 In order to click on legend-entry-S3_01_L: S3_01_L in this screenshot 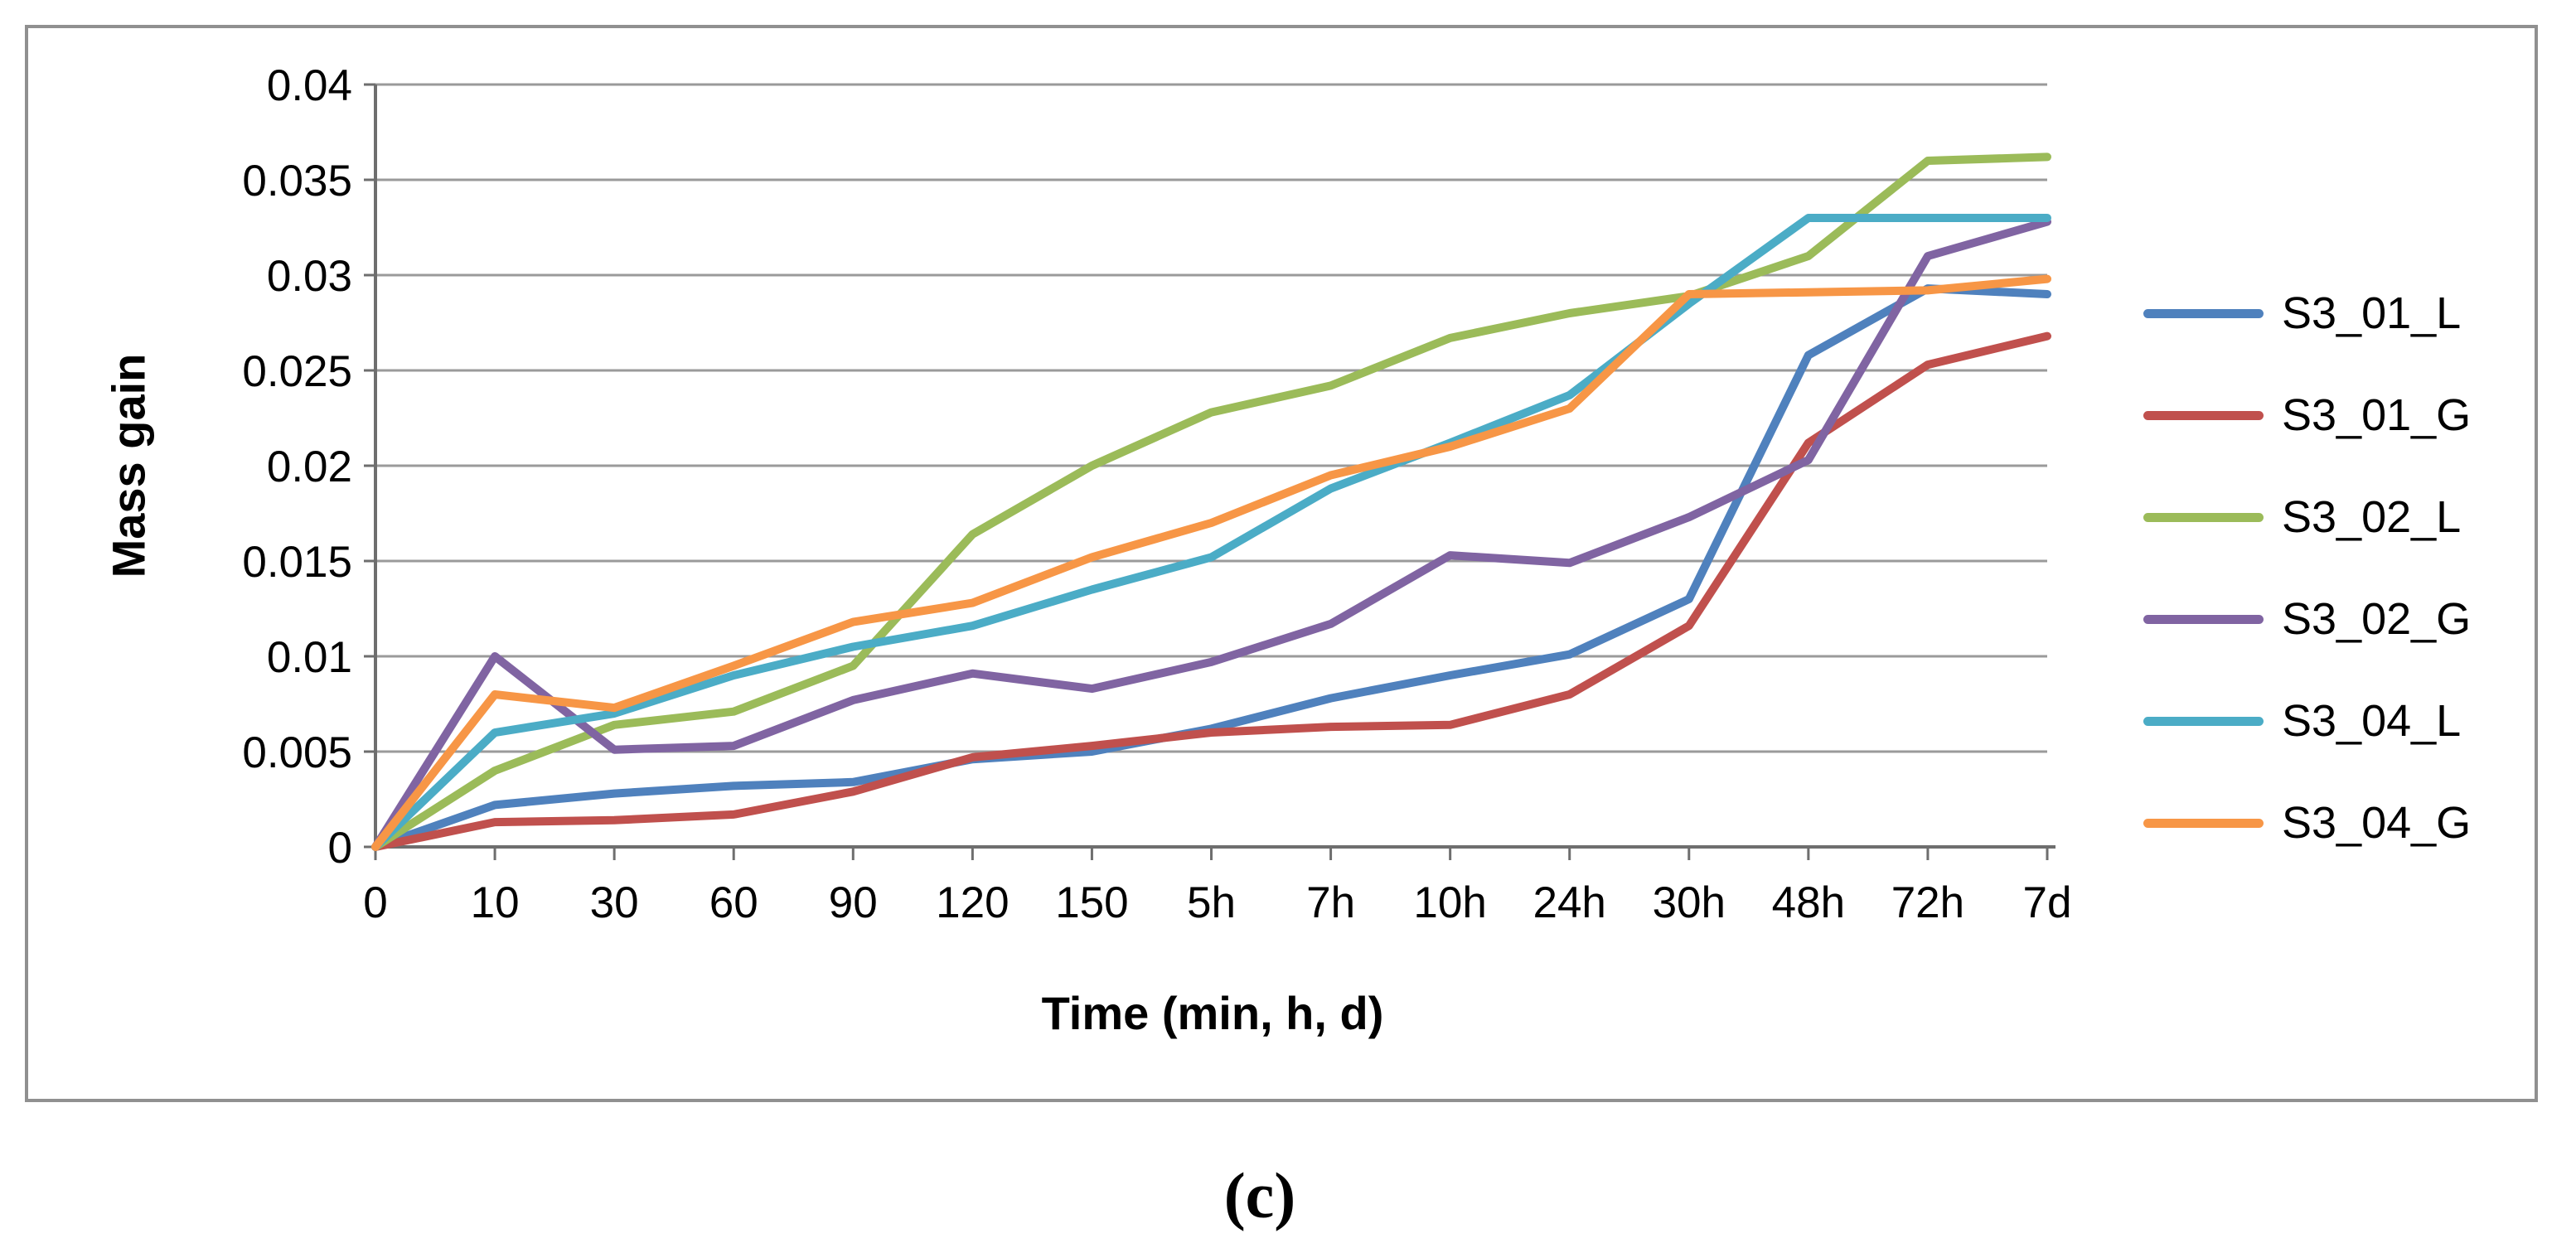, I will do `click(2302, 313)`.